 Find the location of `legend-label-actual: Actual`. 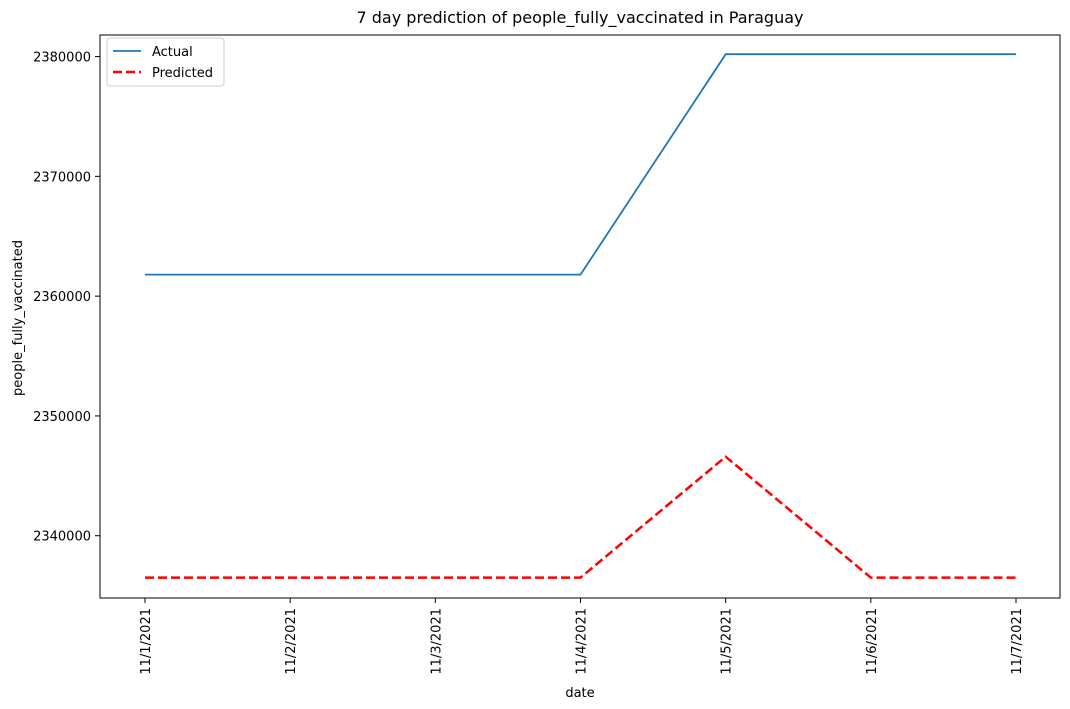

legend-label-actual: Actual is located at coordinates (172, 52).